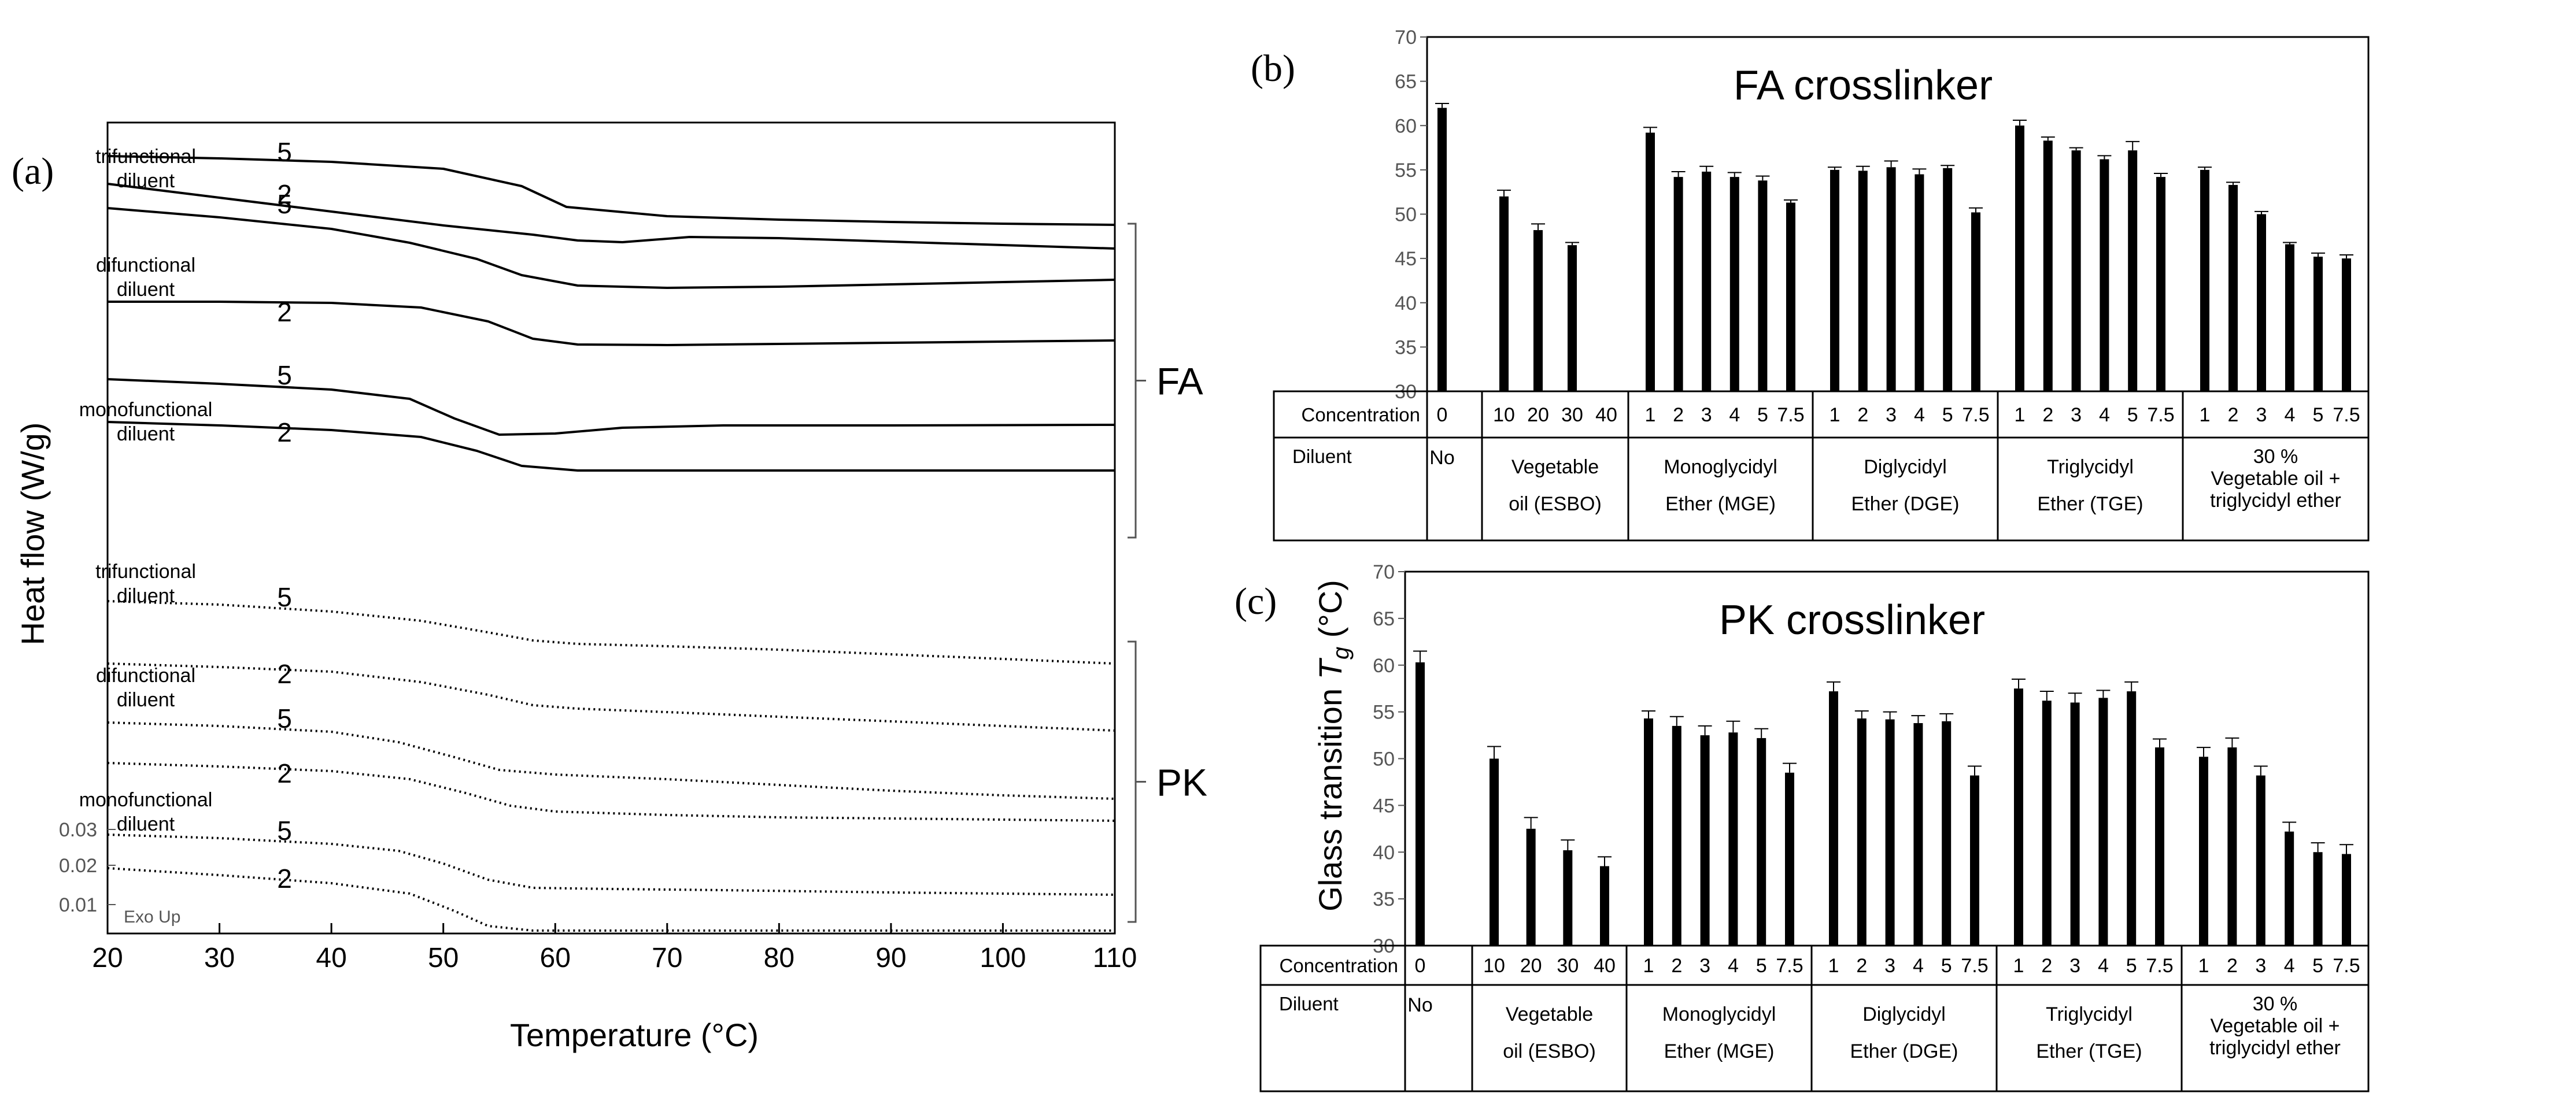 Image resolution: width=2576 pixels, height=1104 pixels. Describe the element at coordinates (1555, 504) in the screenshot. I see `diluent-cell: oil (ESBO)` at that location.